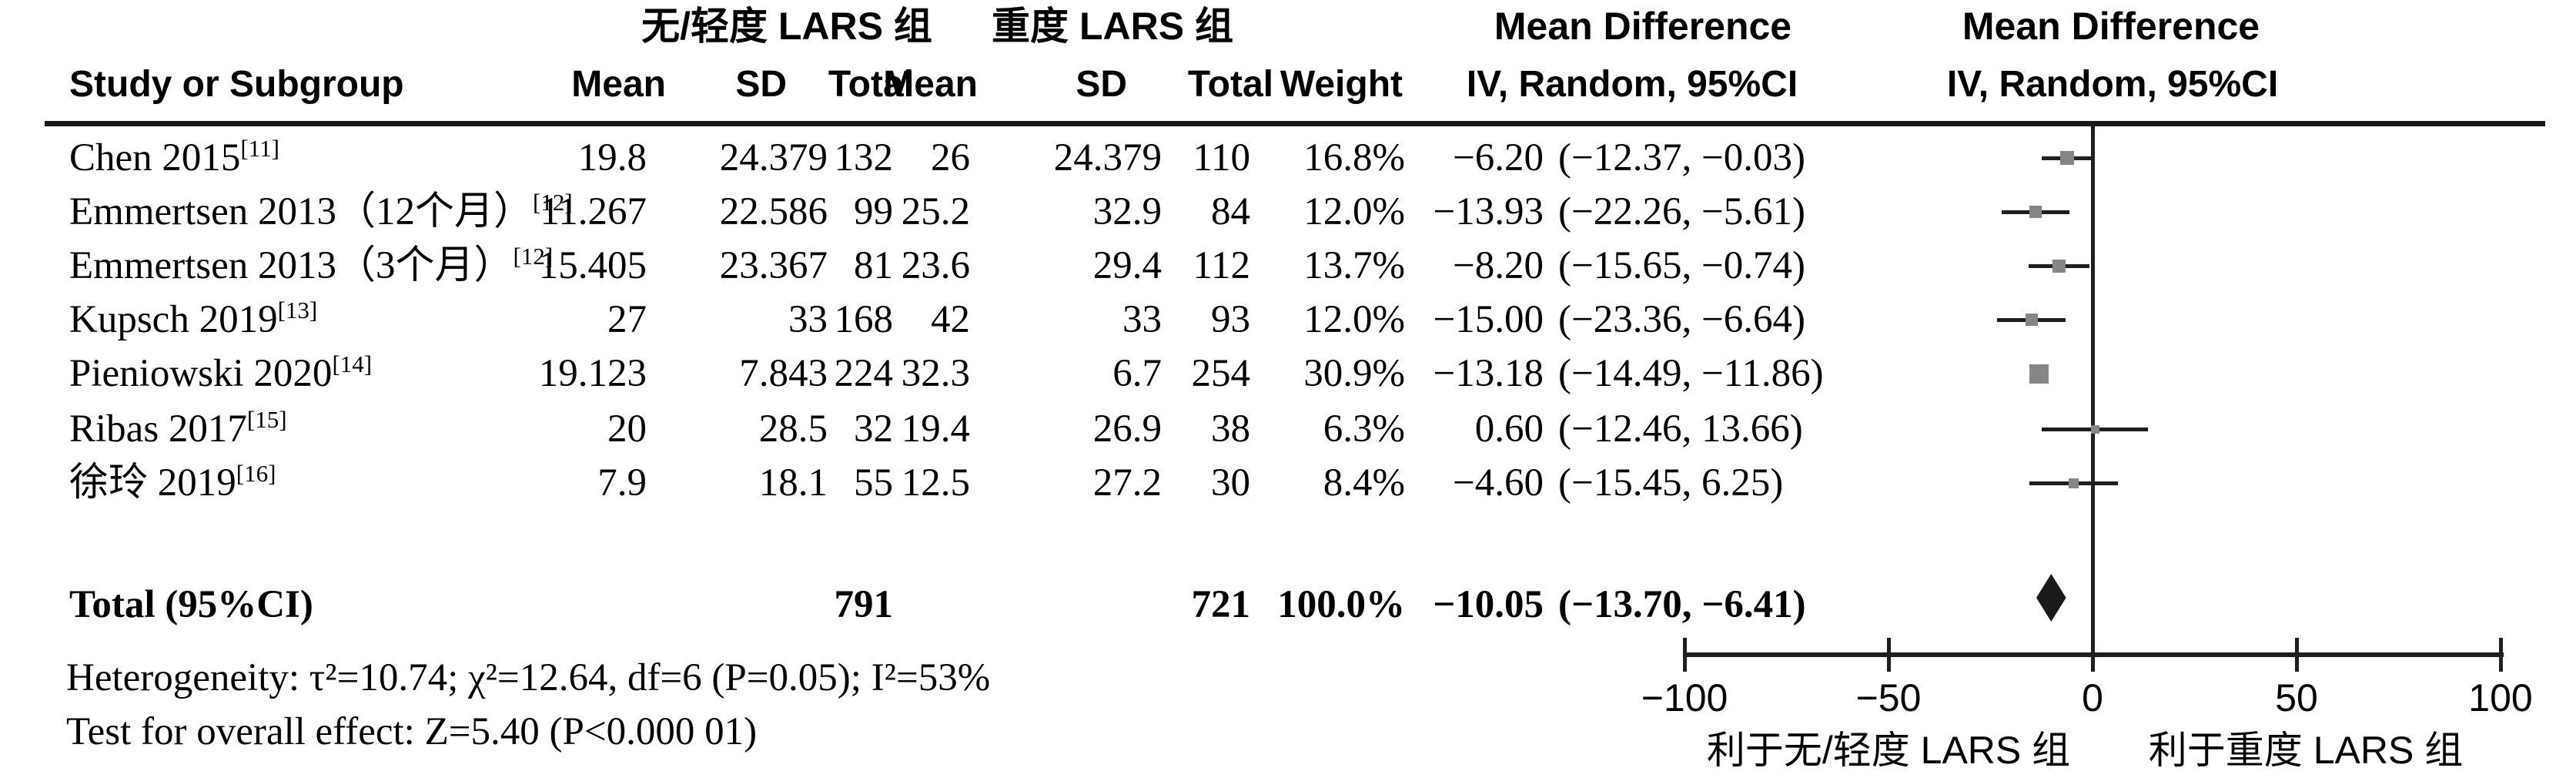 The height and width of the screenshot is (778, 2576). I want to click on total2-value: 38, so click(1231, 429).